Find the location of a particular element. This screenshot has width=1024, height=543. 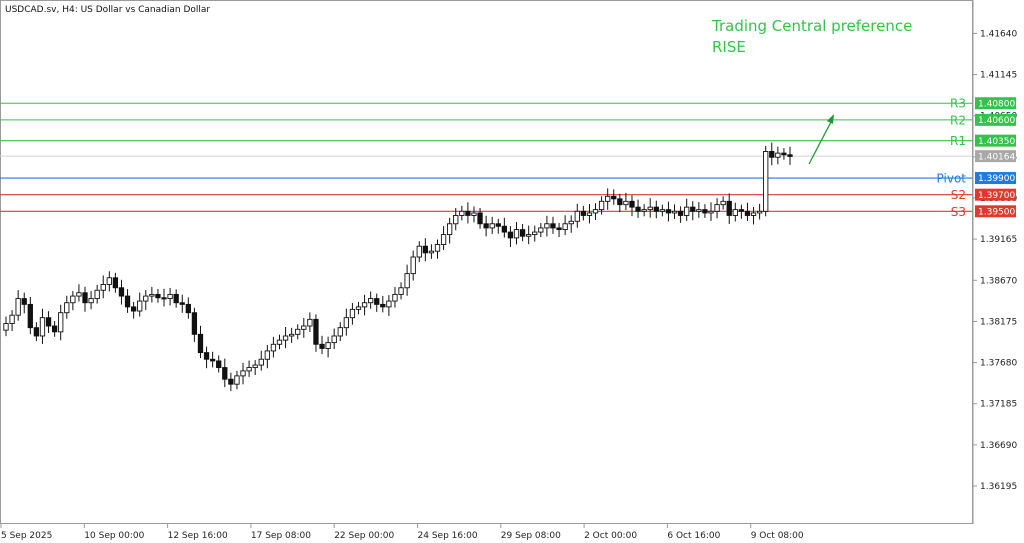

y-tick-label: 1.41145 is located at coordinates (998, 76).